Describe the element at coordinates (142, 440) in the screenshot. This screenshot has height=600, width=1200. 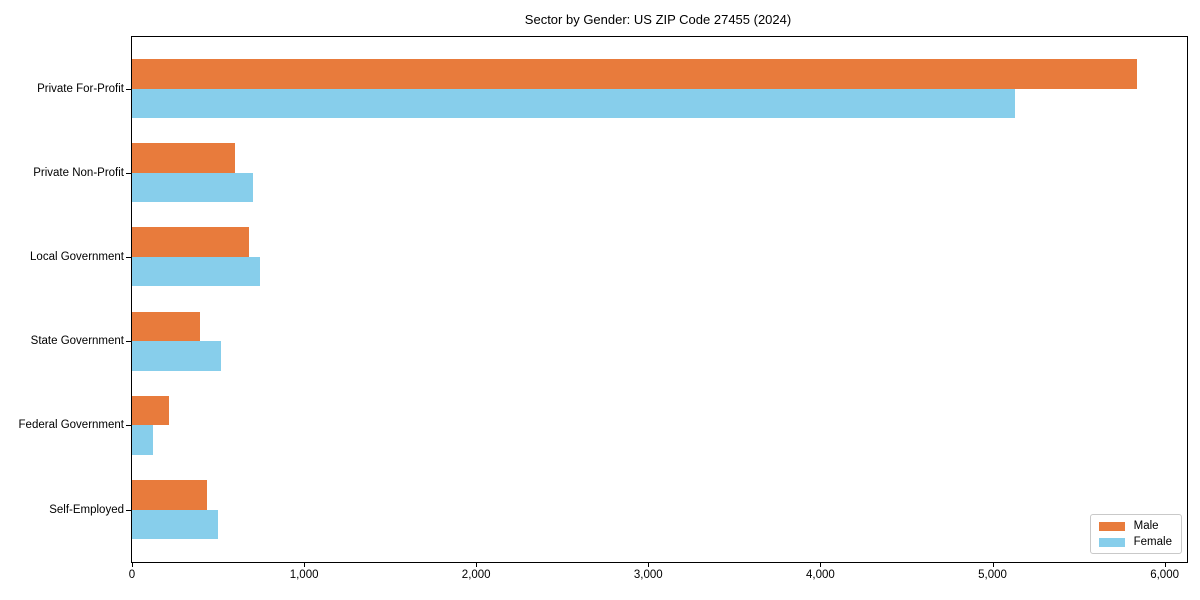
I see `bar-female-federal-government` at that location.